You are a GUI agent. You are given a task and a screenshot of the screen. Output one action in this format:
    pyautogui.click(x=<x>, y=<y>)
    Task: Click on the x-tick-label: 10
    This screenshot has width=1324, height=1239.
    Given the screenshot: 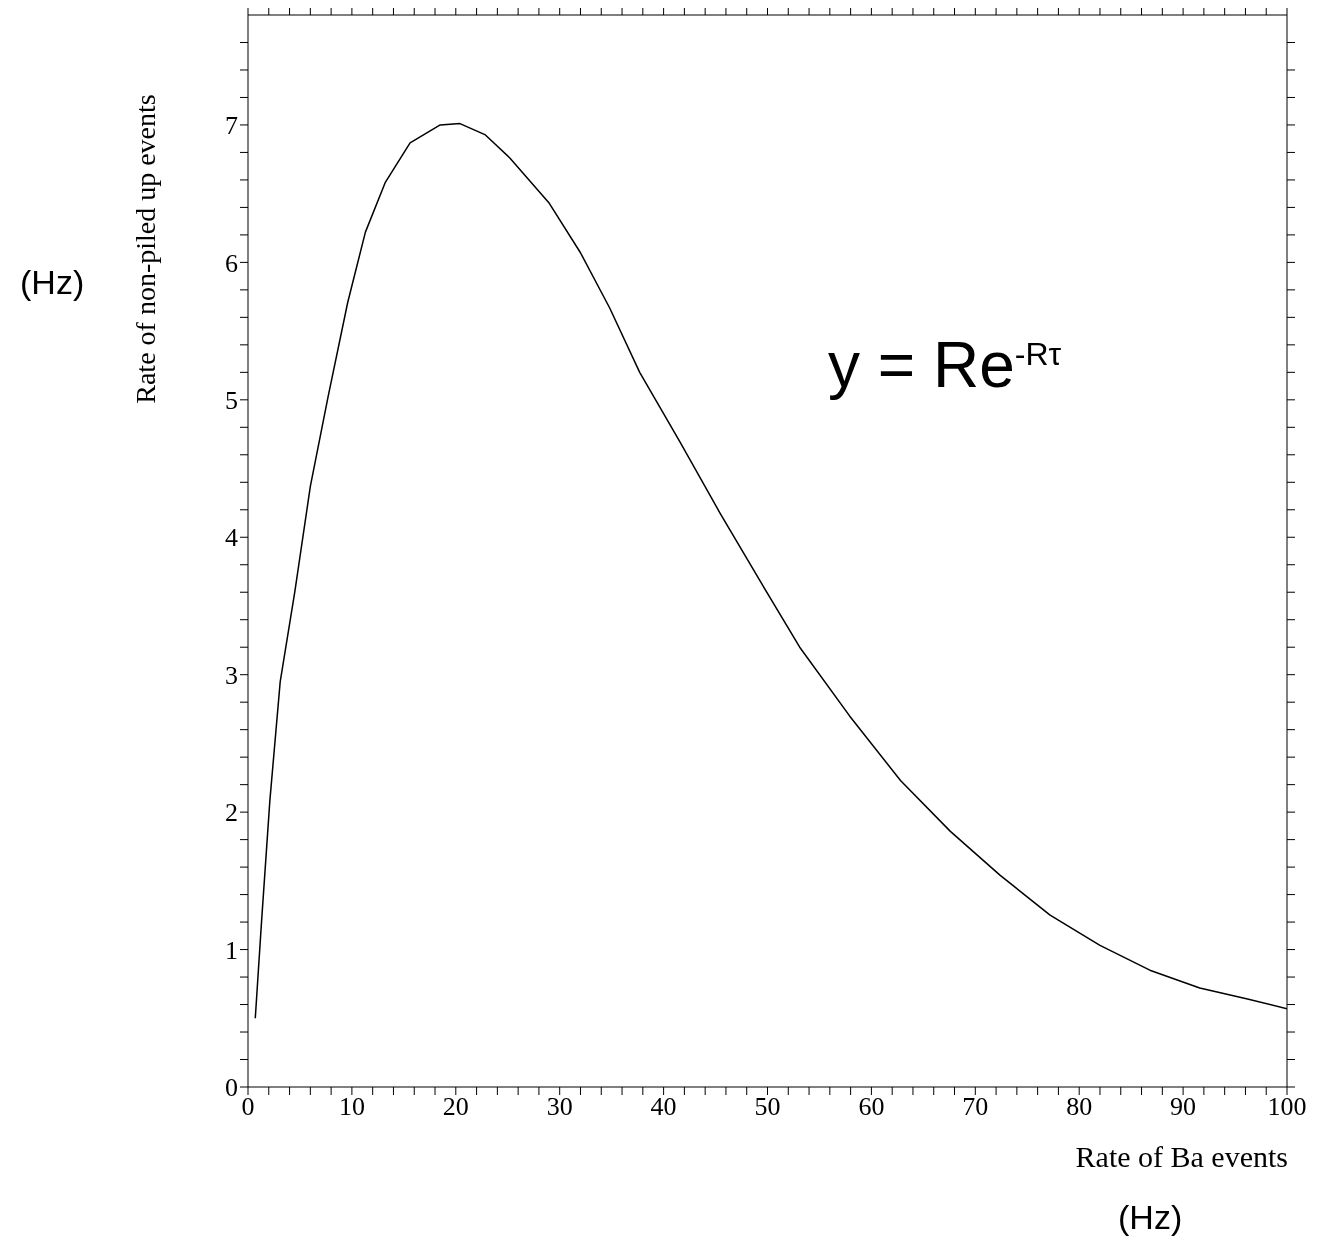 What is the action you would take?
    pyautogui.click(x=351, y=1107)
    